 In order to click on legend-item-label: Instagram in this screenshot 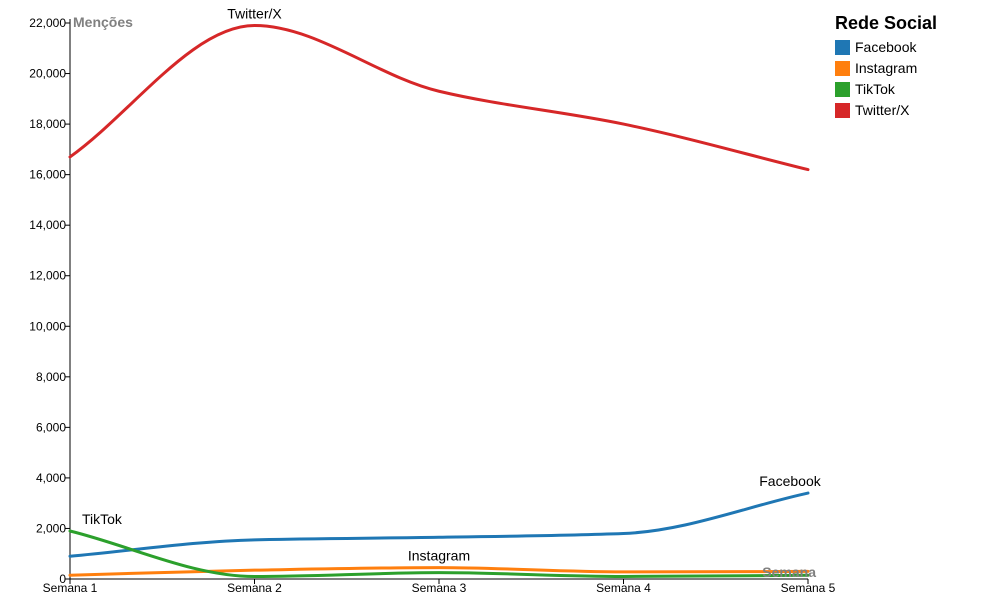, I will do `click(886, 68)`.